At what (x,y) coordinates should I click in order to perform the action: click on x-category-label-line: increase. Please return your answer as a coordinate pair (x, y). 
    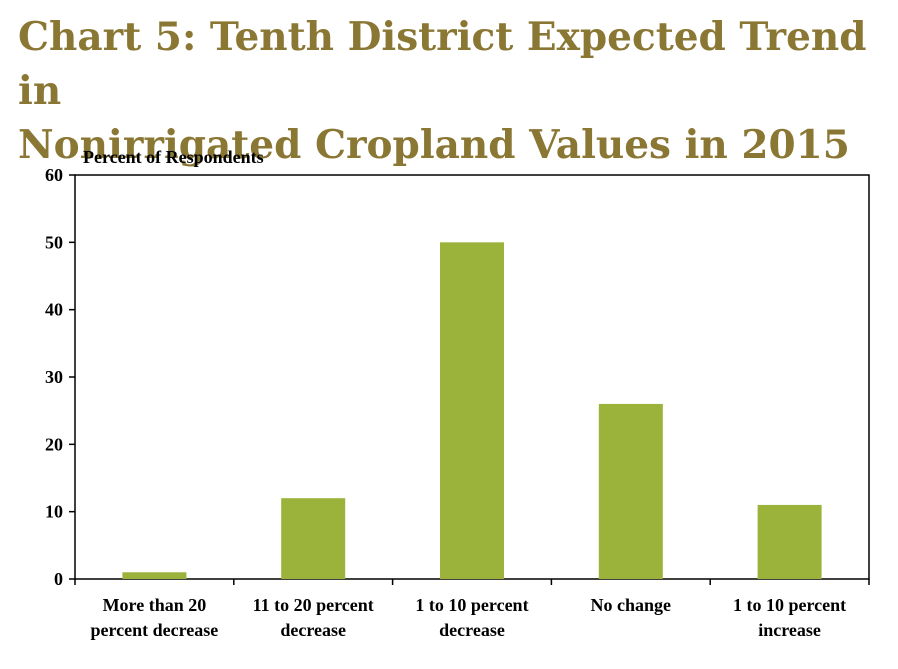
    Looking at the image, I should click on (789, 630).